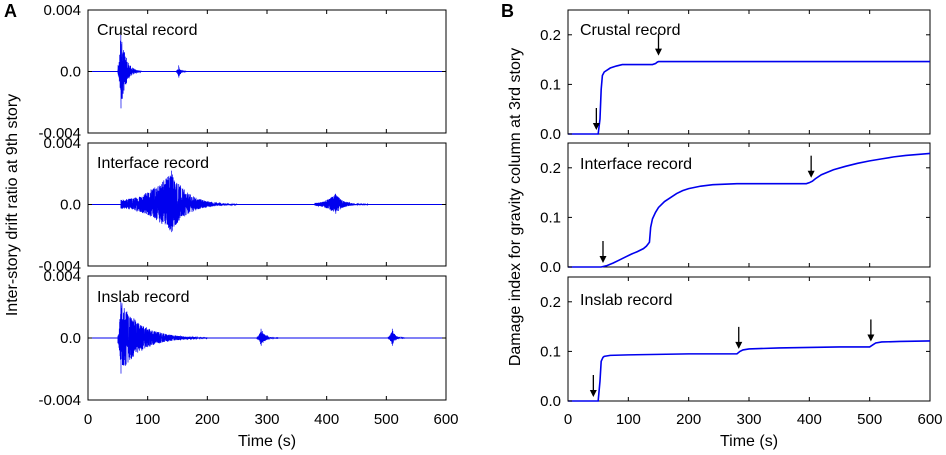 The width and height of the screenshot is (946, 455). What do you see at coordinates (869, 419) in the screenshot?
I see `panel-b-xtick-label-6: 500` at bounding box center [869, 419].